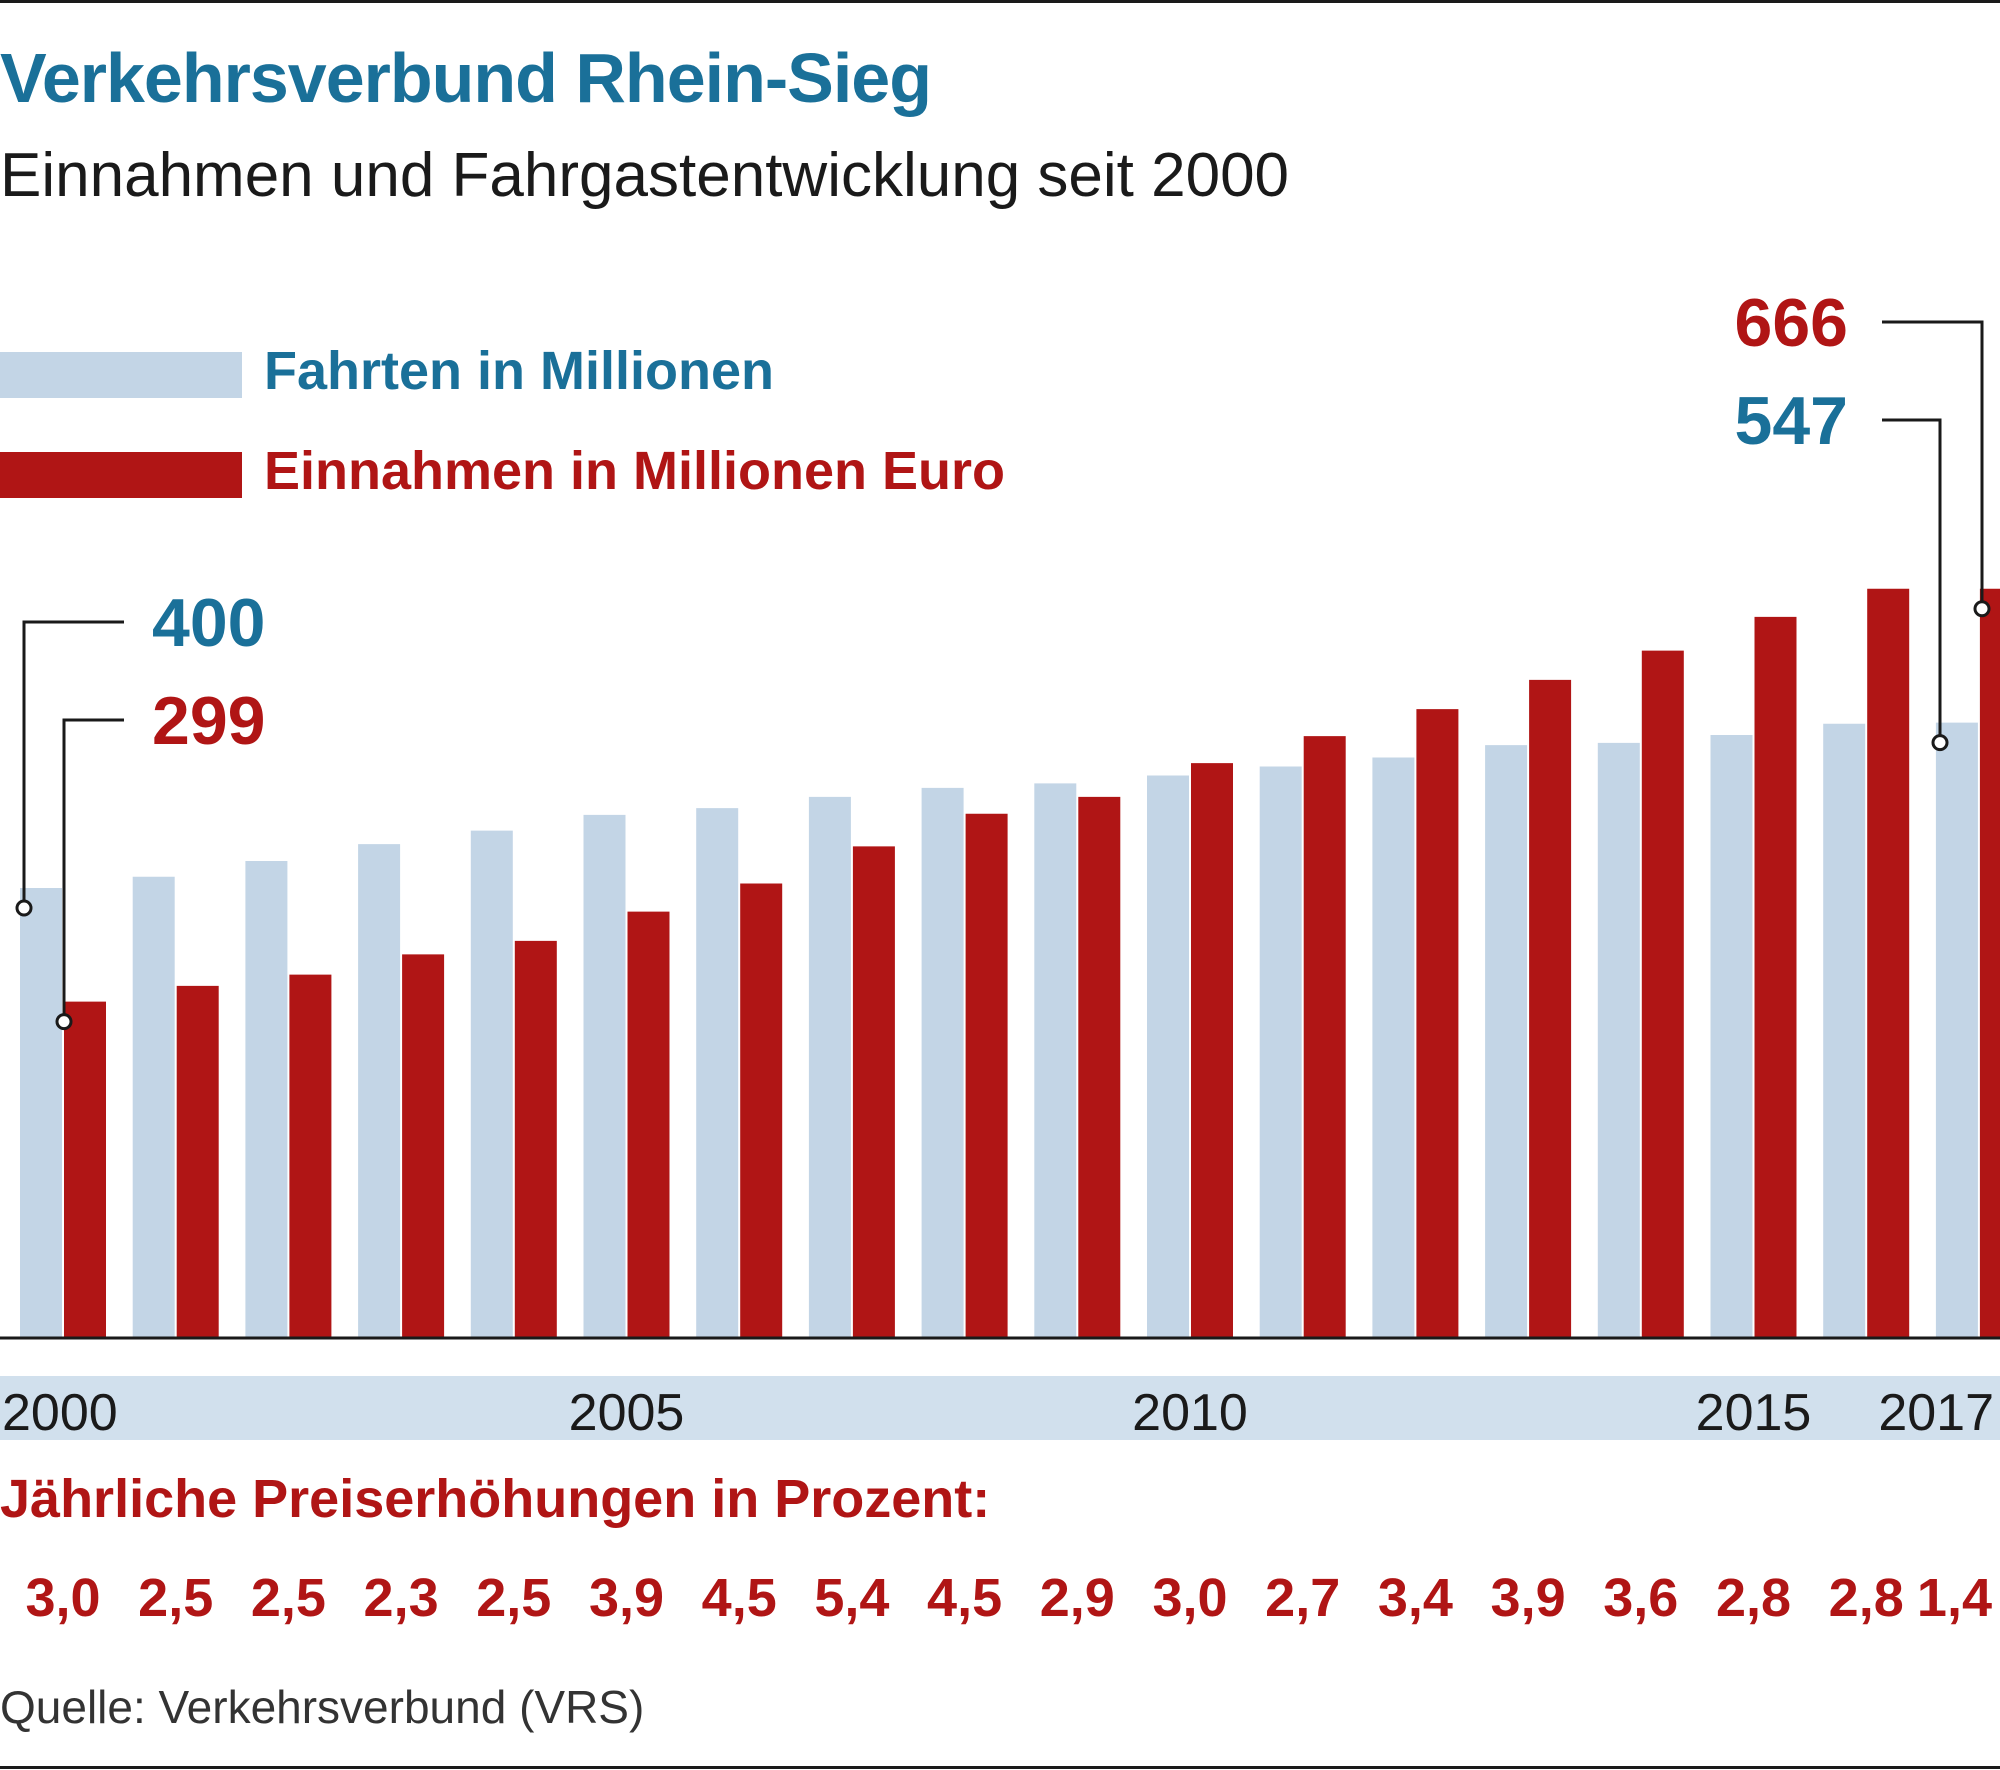 This screenshot has height=1770, width=2000. I want to click on bar-trips-2010, so click(1168, 1056).